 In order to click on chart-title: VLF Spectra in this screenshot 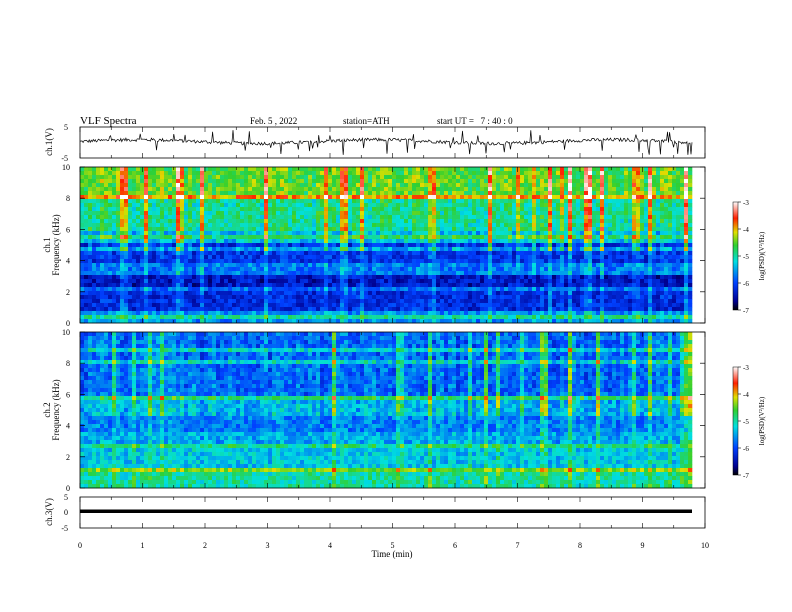, I will do `click(108, 121)`.